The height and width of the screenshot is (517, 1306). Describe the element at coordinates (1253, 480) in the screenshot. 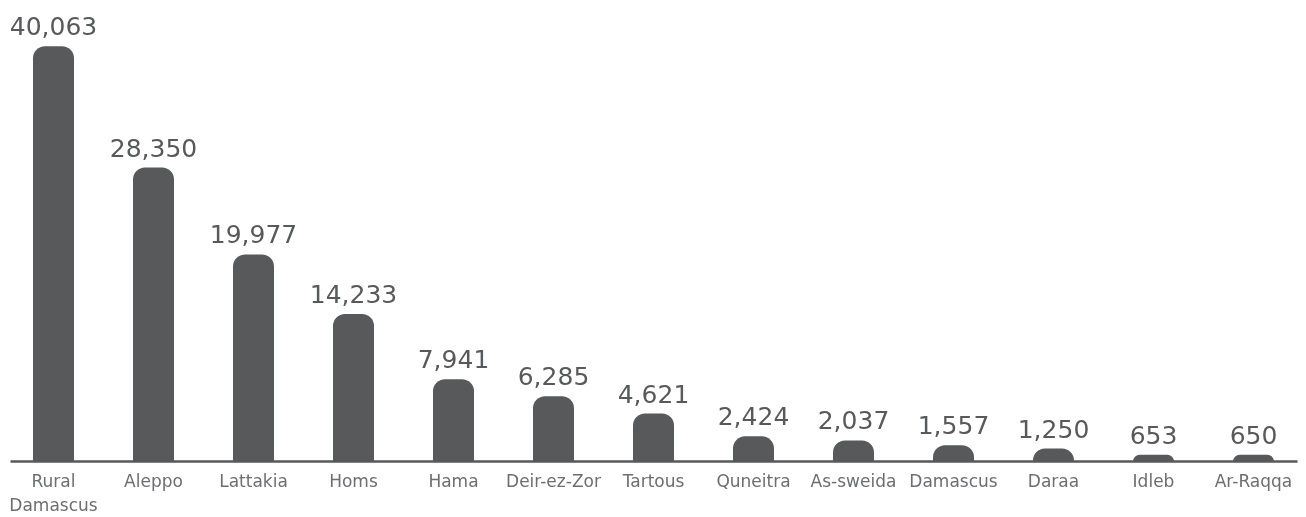

I see `x-tick-label: Ar-Raqqa` at that location.